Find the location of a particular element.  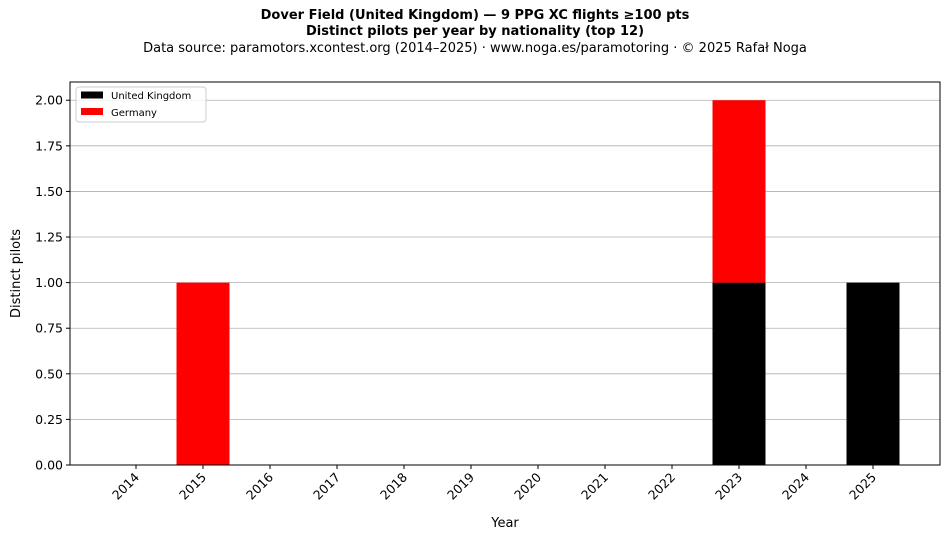

y-tick-label: 1.50 is located at coordinates (49, 191).